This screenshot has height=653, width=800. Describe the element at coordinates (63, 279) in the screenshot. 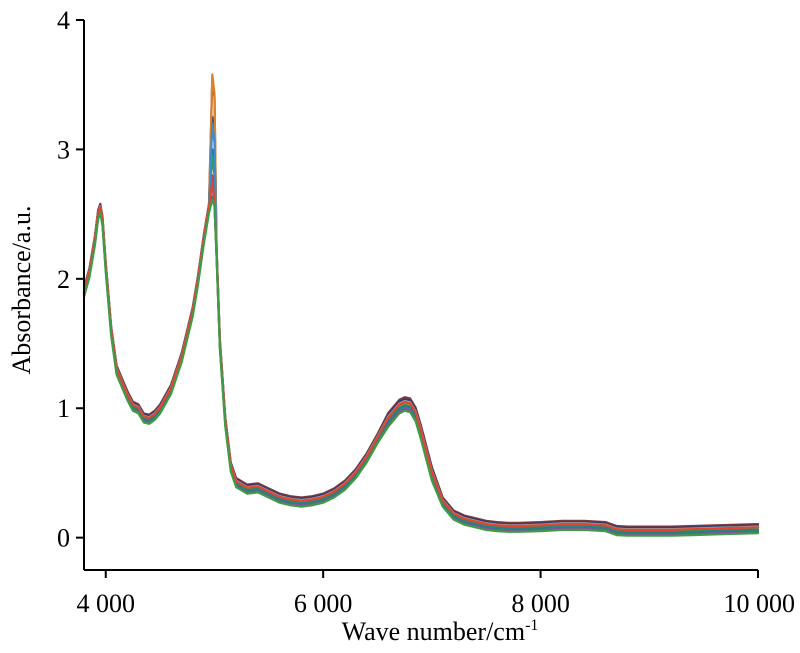

I see `y-tick-label-2: 2` at that location.